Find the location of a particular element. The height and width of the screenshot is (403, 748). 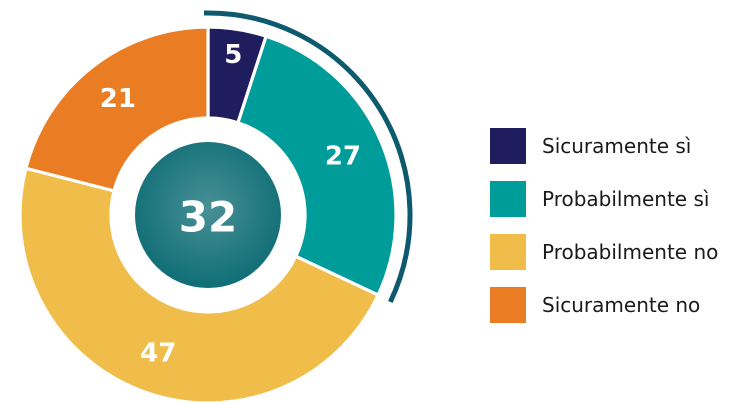

legend-label: Probabilmente sì is located at coordinates (626, 199).